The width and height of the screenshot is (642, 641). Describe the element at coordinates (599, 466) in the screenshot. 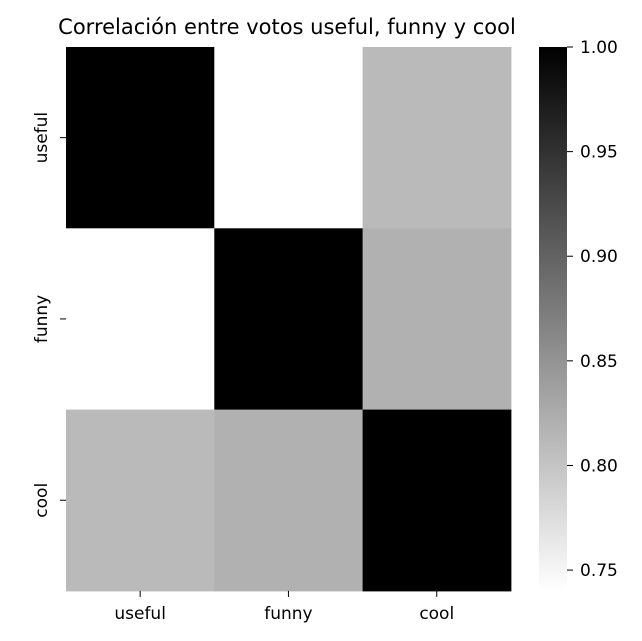

I see `colorbar-tick-label: 0.80` at that location.